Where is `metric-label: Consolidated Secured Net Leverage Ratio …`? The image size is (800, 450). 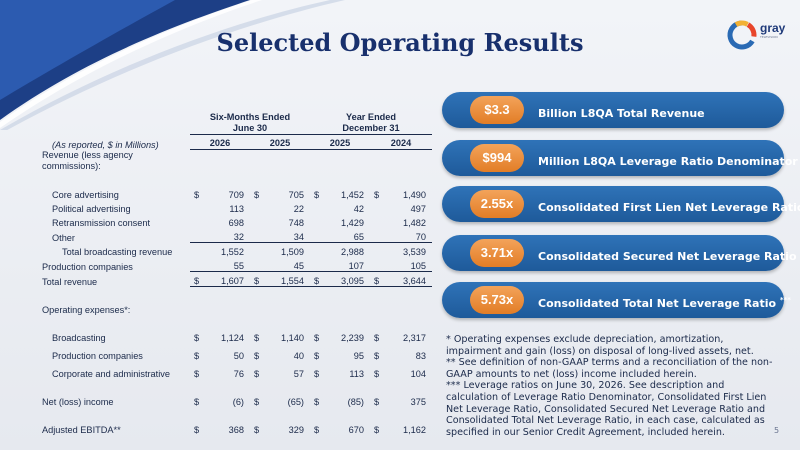
metric-label: Consolidated Secured Net Leverage Ratio … is located at coordinates (667, 256).